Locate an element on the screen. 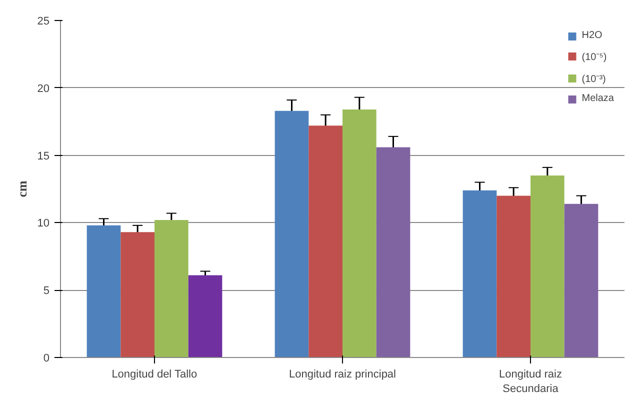 The image size is (634, 402). y-tick-label: 20 is located at coordinates (43, 88).